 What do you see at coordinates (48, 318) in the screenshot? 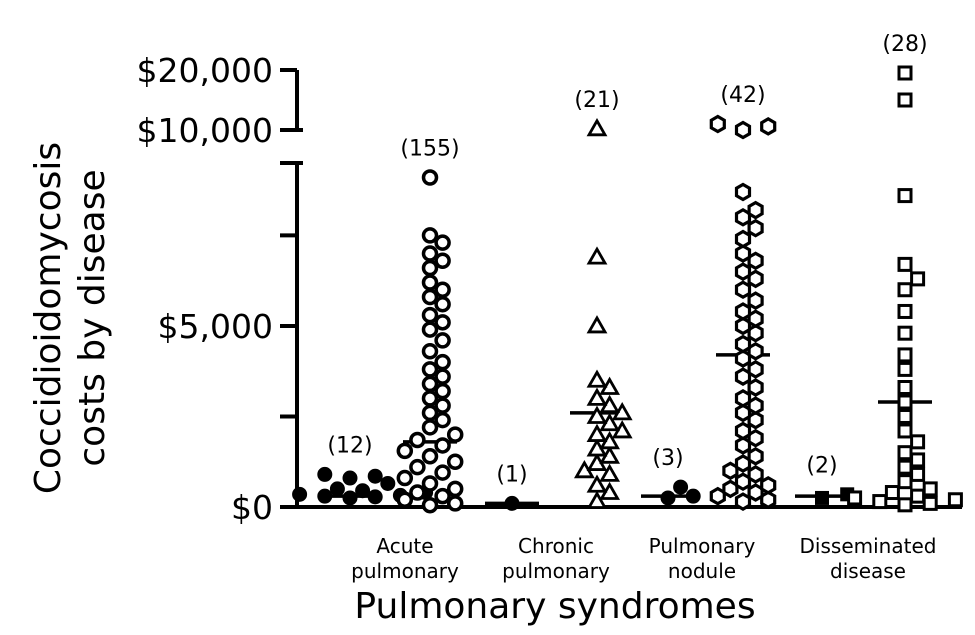
I see `y-axis-title-line1: Coccidioidomycosis` at bounding box center [48, 318].